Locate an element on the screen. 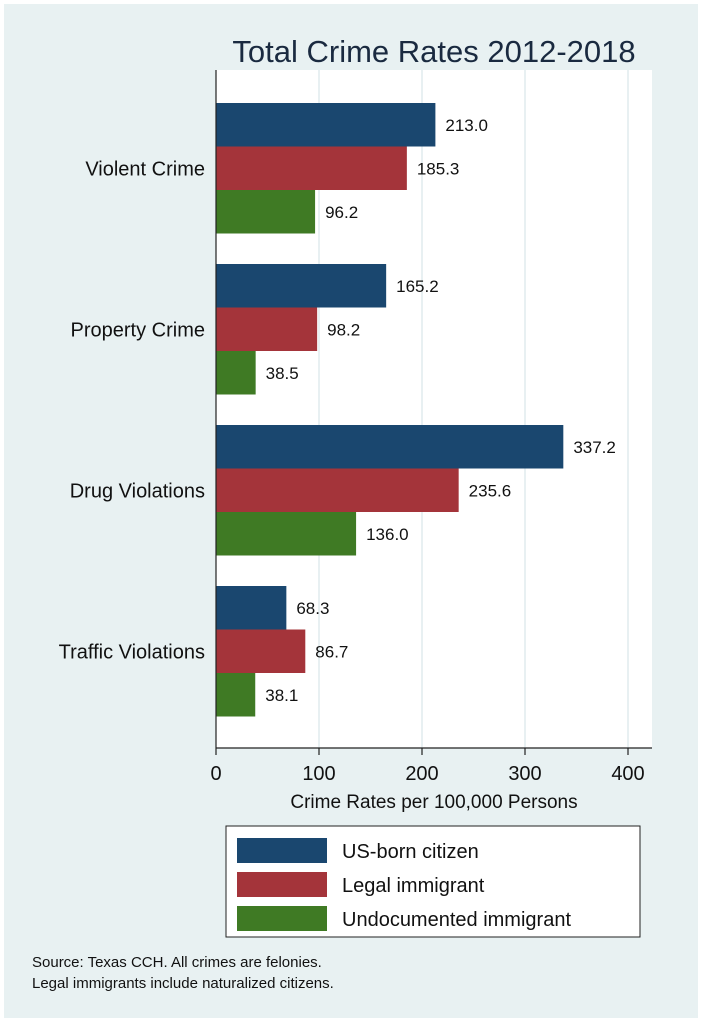  category-label: Traffic Violations is located at coordinates (132, 652).